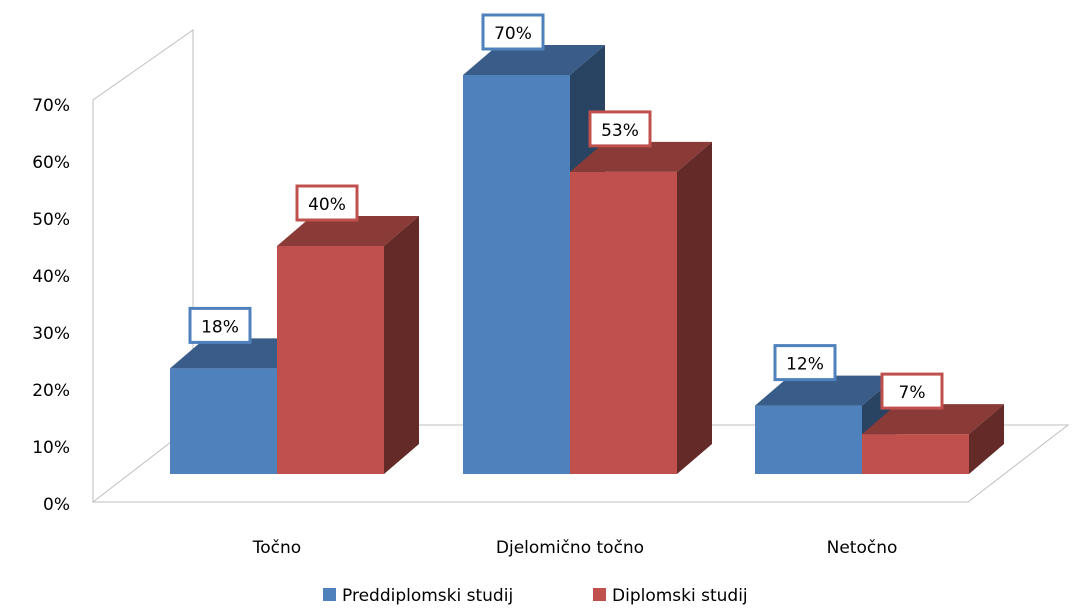 This screenshot has height=611, width=1073. I want to click on bar: 18%, so click(241, 390).